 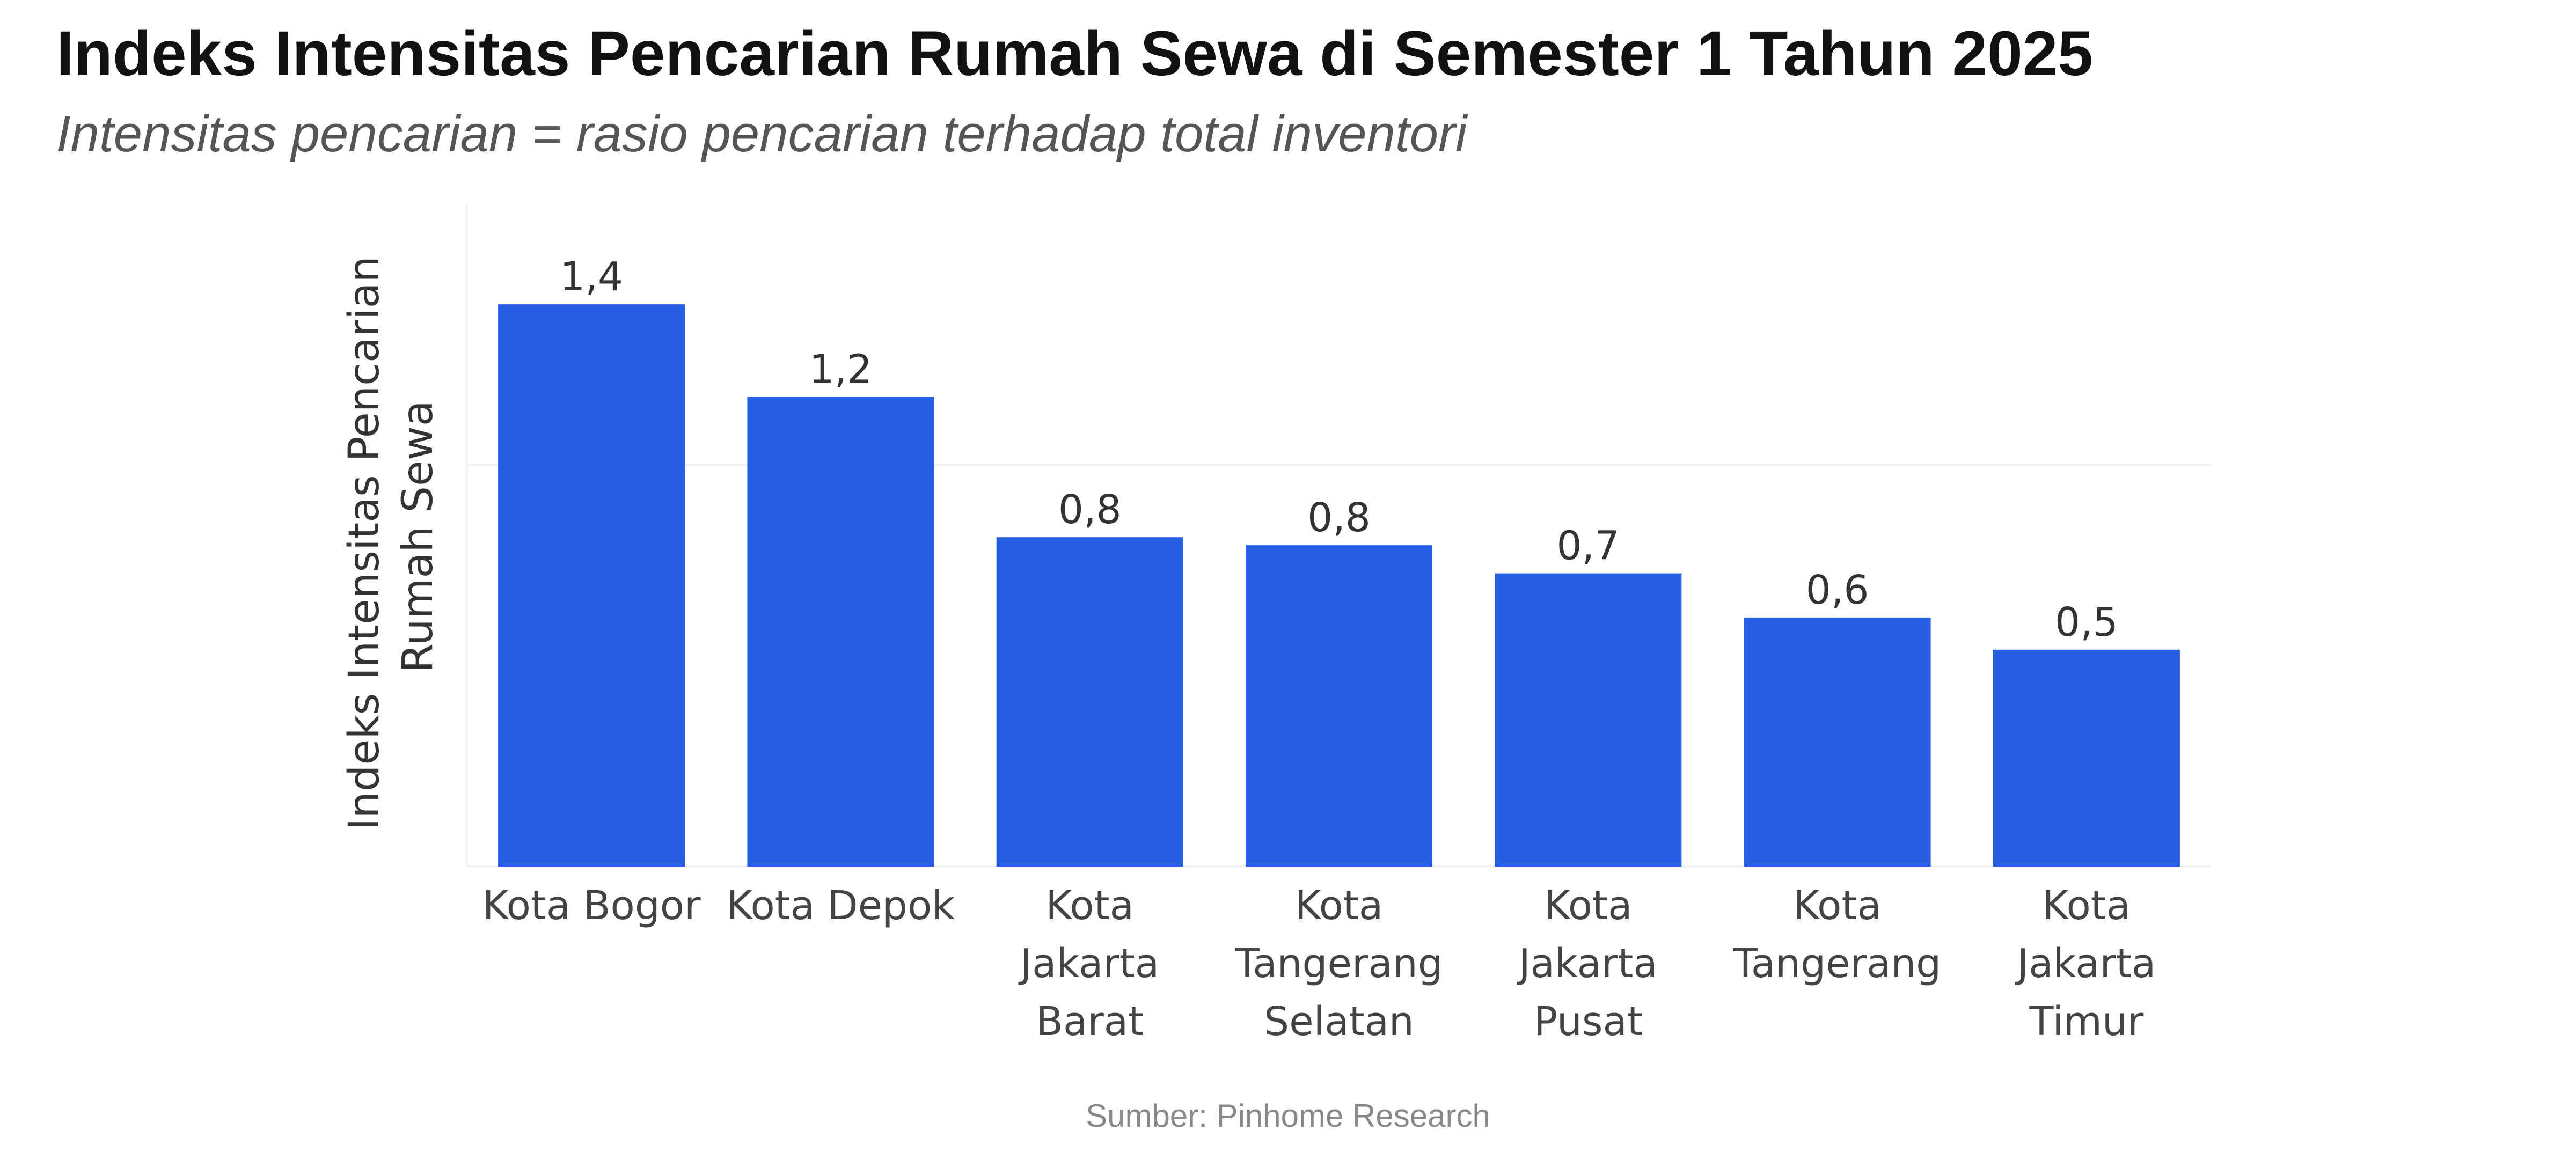 I want to click on category-label-3: Kota Tangerang Selatan, so click(x=1338, y=964).